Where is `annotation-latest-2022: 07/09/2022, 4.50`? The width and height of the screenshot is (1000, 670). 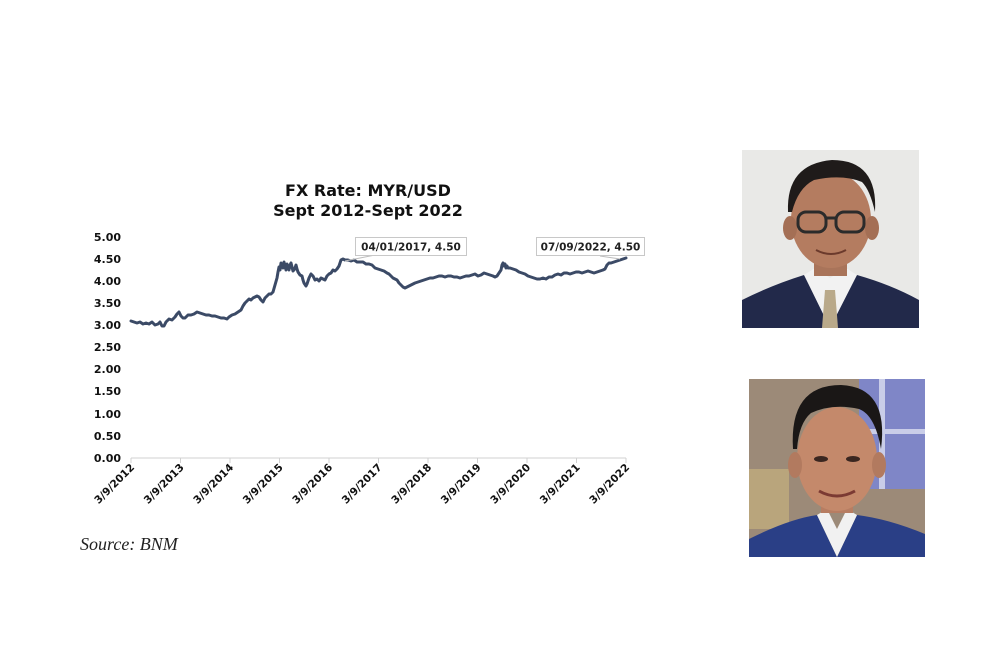
annotation-latest-2022: 07/09/2022, 4.50 is located at coordinates (590, 248).